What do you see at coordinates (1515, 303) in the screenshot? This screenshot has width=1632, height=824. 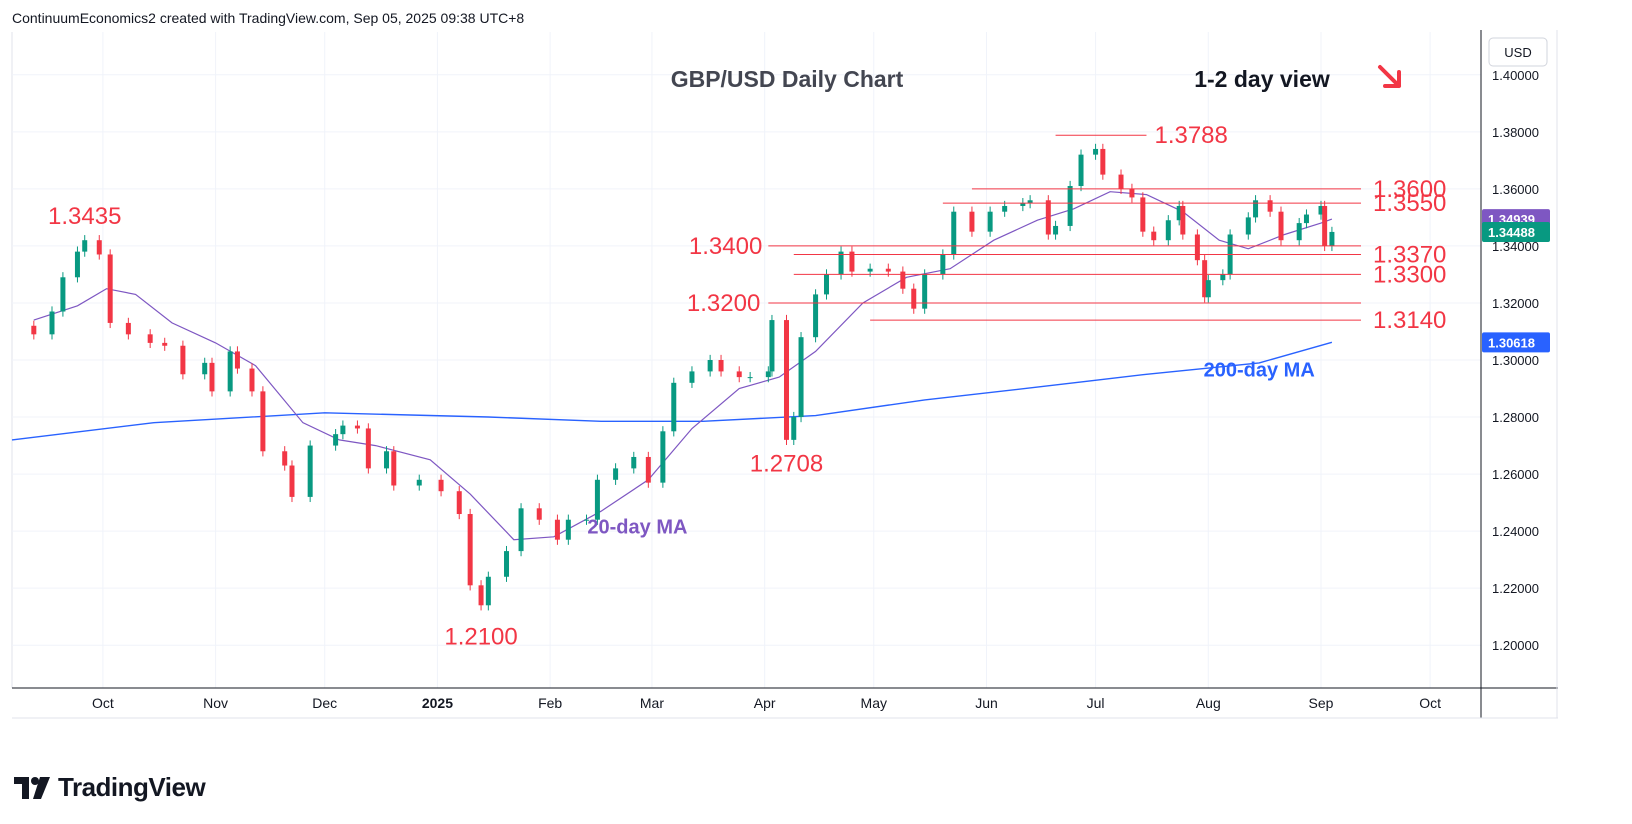 I see `y-tick-label: 1.32000` at bounding box center [1515, 303].